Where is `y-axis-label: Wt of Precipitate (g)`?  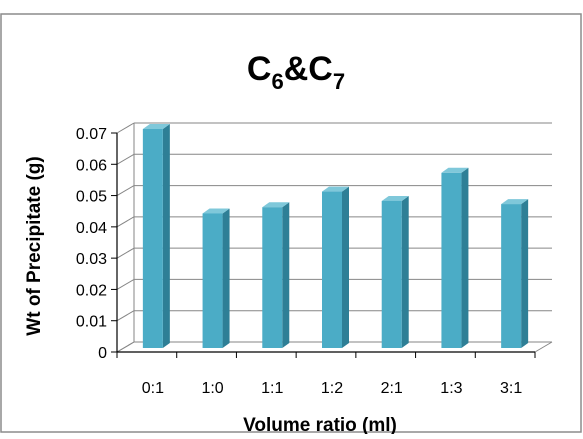 y-axis-label: Wt of Precipitate (g) is located at coordinates (34, 245).